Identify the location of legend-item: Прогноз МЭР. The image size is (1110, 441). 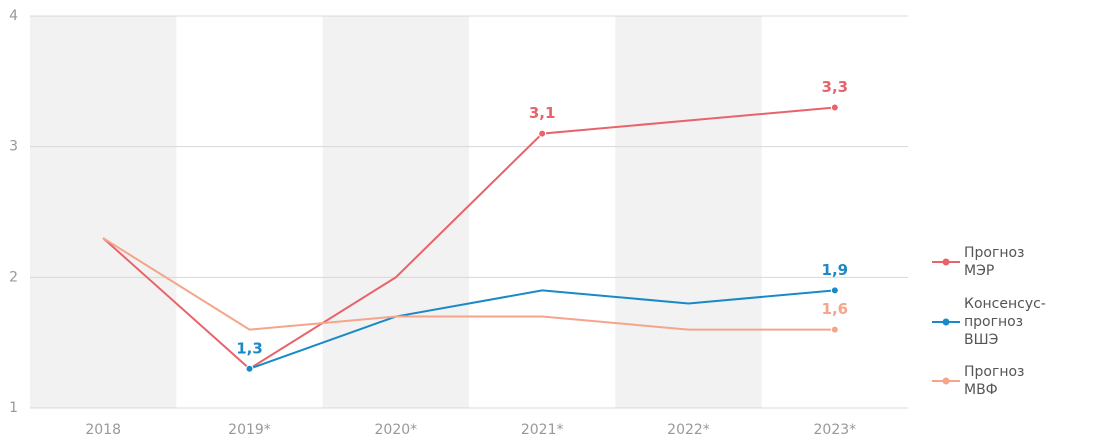
(995, 262).